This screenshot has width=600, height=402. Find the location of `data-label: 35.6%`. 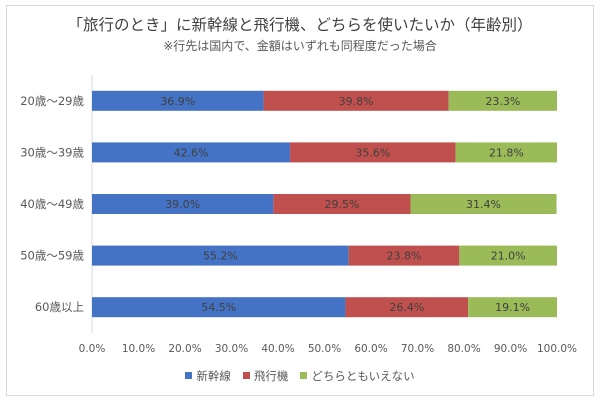

data-label: 35.6% is located at coordinates (372, 152).